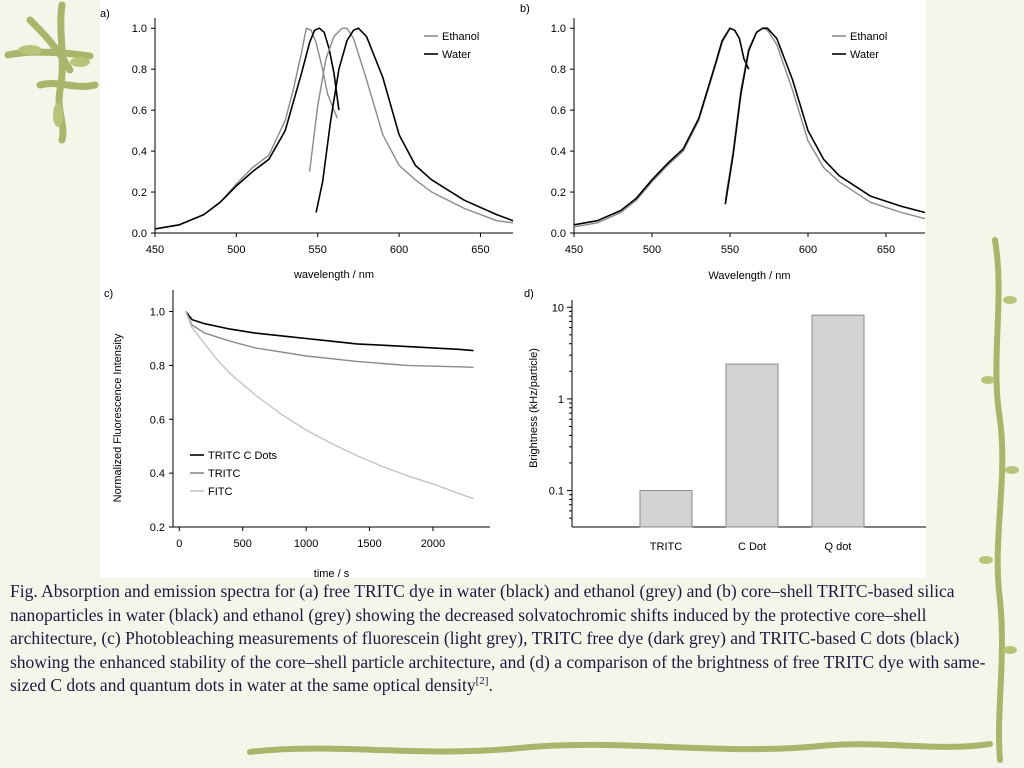 This screenshot has width=1024, height=768. Describe the element at coordinates (369, 544) in the screenshot. I see `x-tick-label: 1500` at that location.